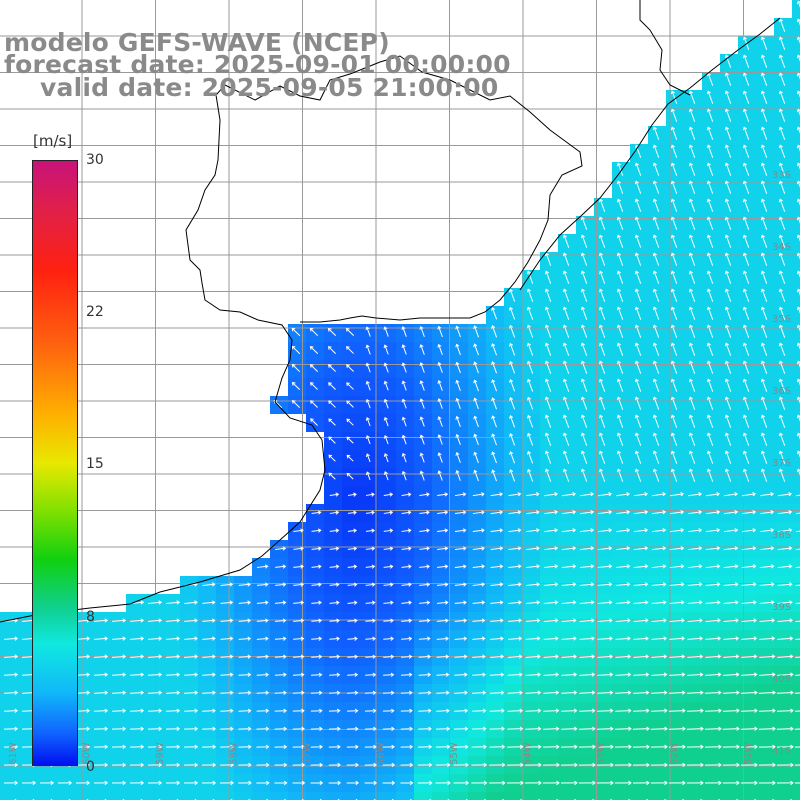 The image size is (800, 800). Describe the element at coordinates (781, 175) in the screenshot. I see `lat-label: 33S` at that location.